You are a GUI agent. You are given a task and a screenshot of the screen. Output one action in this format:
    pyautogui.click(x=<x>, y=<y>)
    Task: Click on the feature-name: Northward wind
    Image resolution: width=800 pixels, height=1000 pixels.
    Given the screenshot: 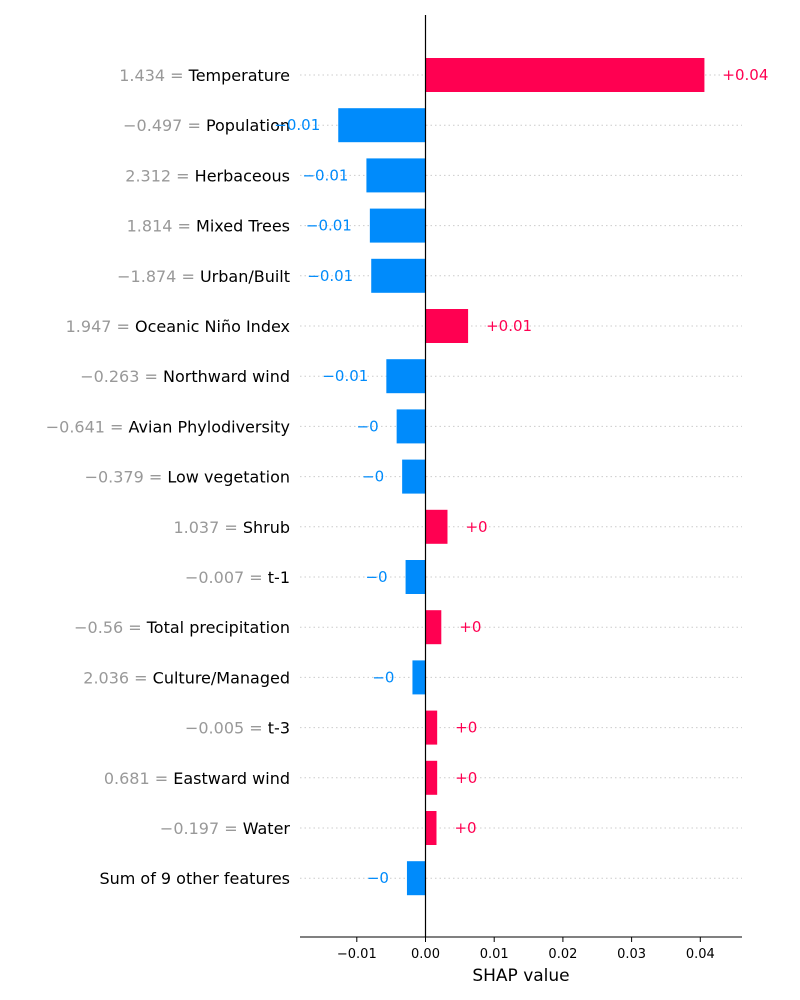 What is the action you would take?
    pyautogui.click(x=226, y=376)
    